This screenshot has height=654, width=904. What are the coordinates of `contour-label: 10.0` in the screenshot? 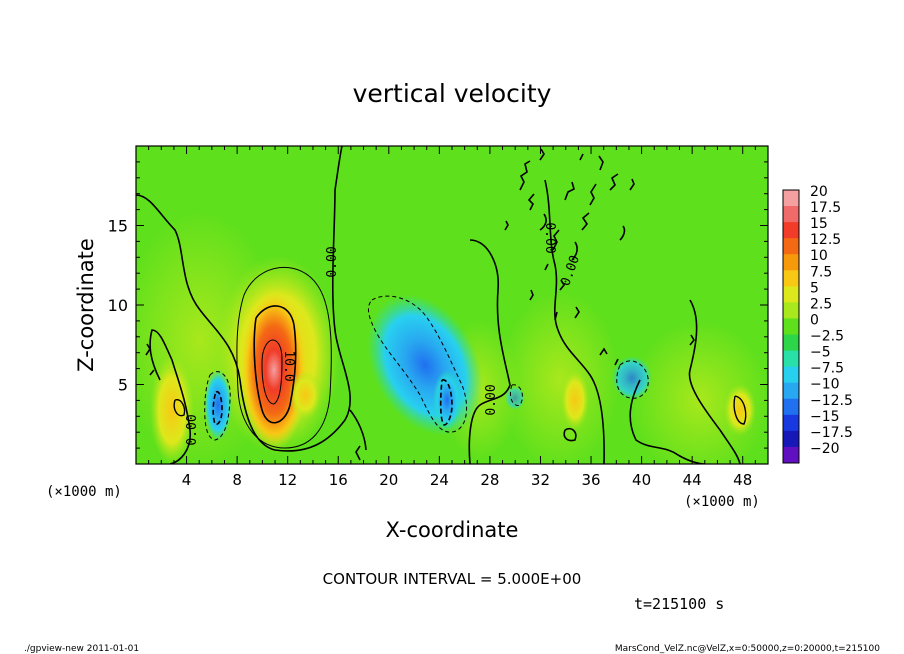 It's located at (288, 365).